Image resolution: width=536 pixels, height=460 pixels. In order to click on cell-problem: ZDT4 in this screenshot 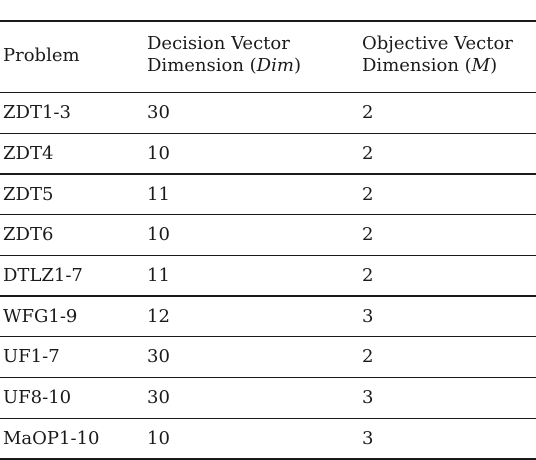, I will do `click(28, 153)`.